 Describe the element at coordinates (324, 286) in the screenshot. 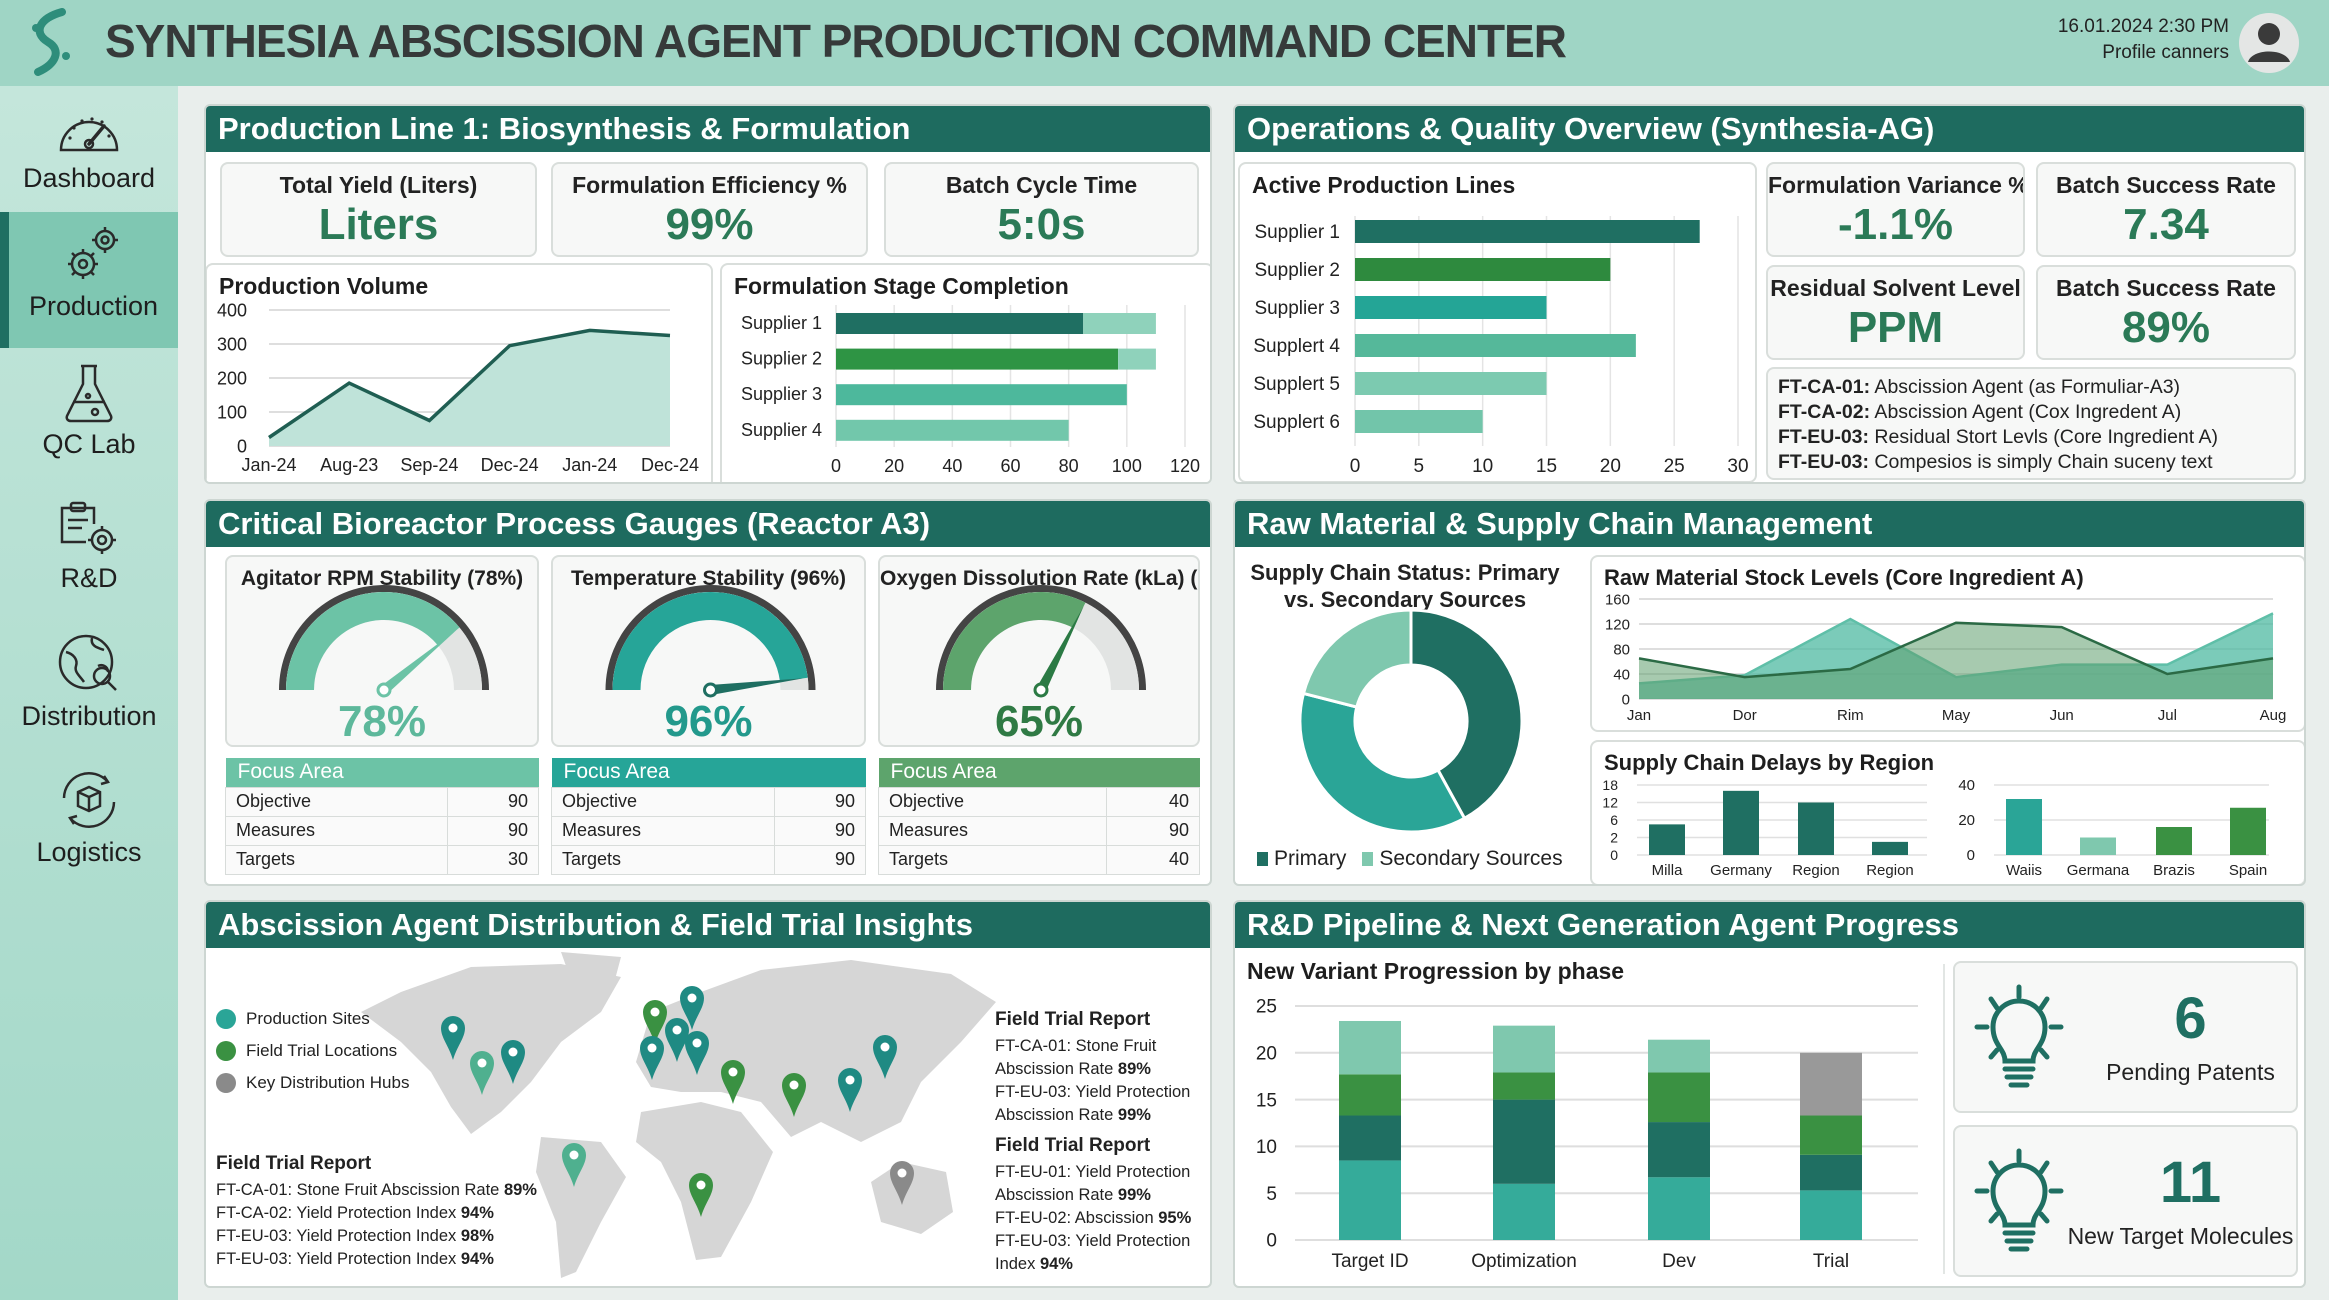

I see `chart-title: Production Volume` at that location.